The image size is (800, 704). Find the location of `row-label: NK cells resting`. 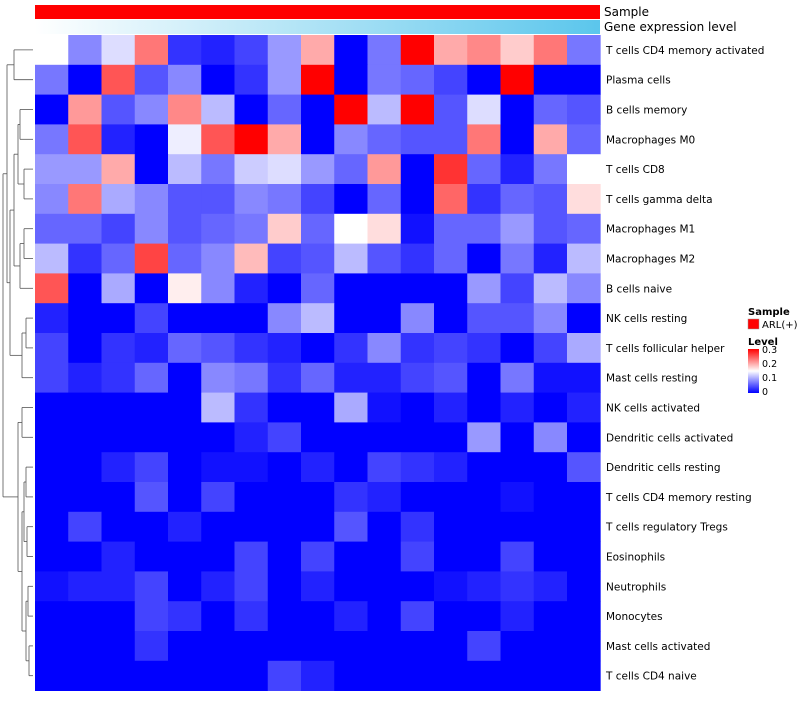

row-label: NK cells resting is located at coordinates (646, 319).